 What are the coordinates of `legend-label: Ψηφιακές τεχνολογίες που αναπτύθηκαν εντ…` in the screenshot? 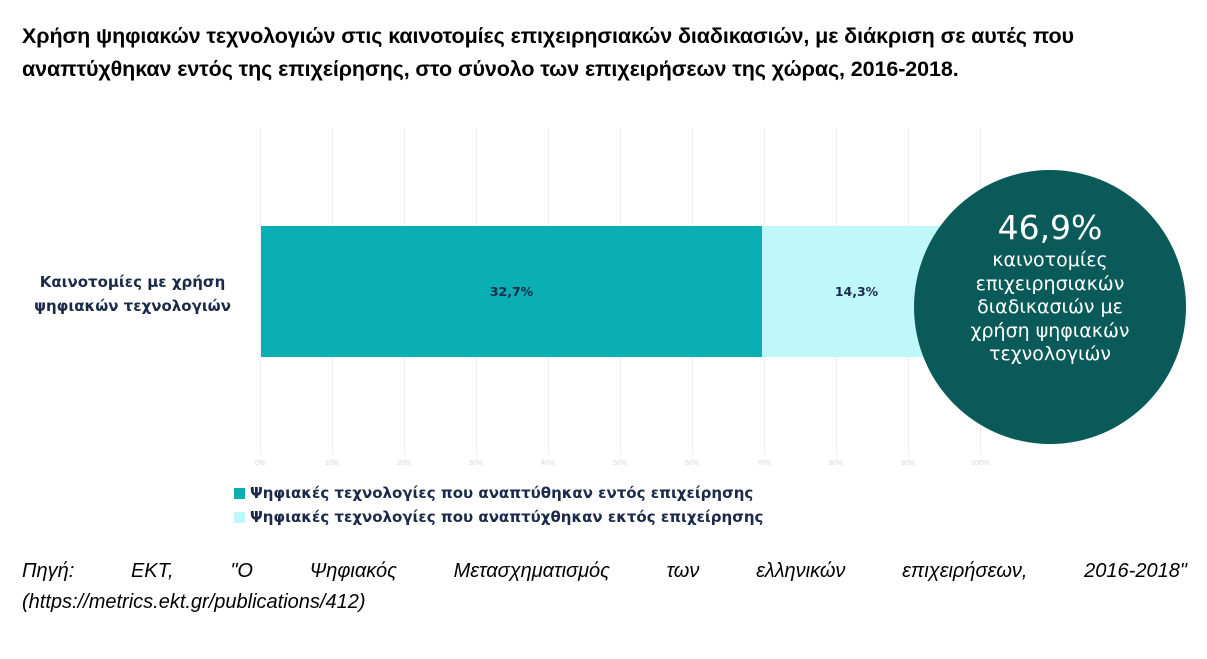 It's located at (502, 493).